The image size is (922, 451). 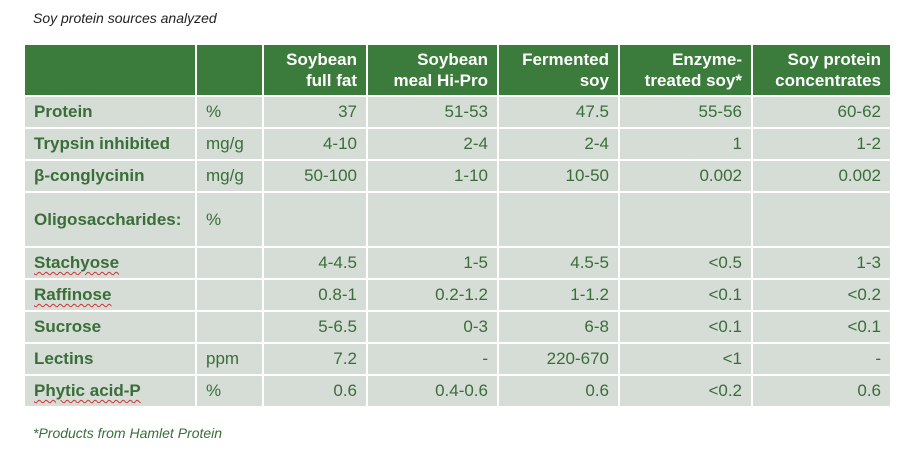 I want to click on table-cell: 50-100, so click(x=315, y=176).